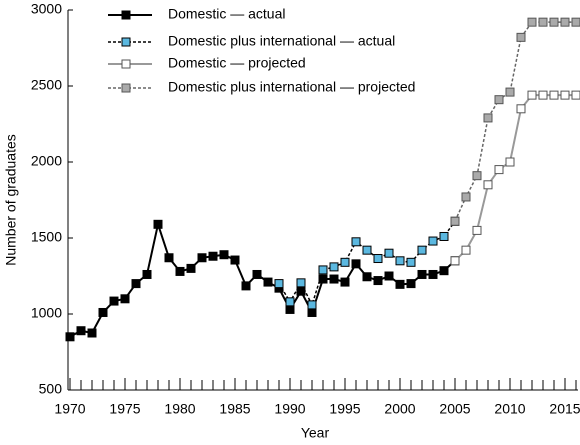 Image resolution: width=580 pixels, height=445 pixels. Describe the element at coordinates (237, 63) in the screenshot. I see `legend-label: Domestic — projected` at that location.